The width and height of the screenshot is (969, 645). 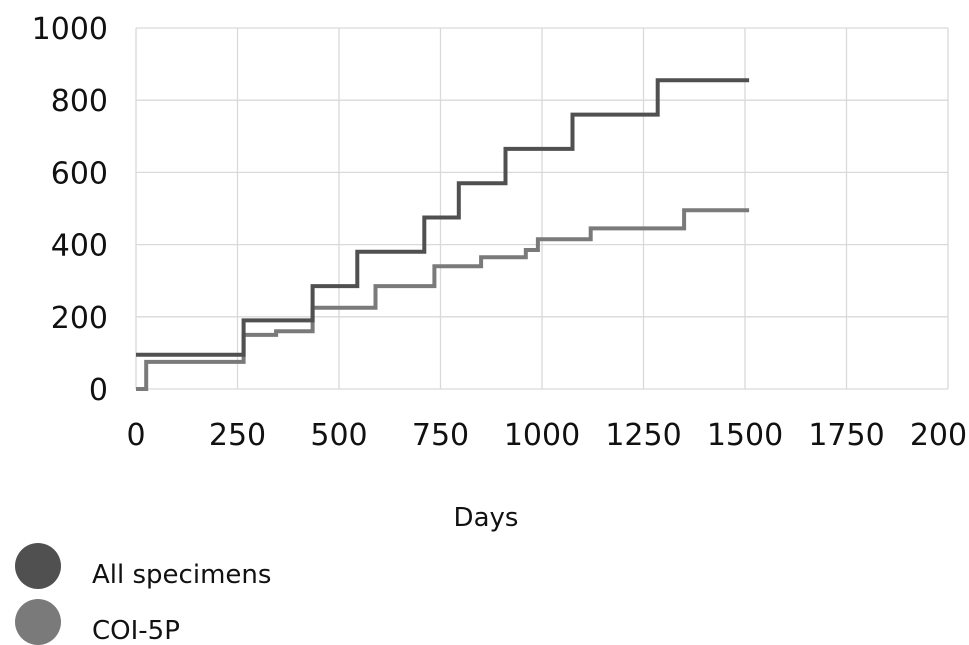 I want to click on y-axis-ticks: 0 200 400 600 800 1000, so click(x=70, y=210).